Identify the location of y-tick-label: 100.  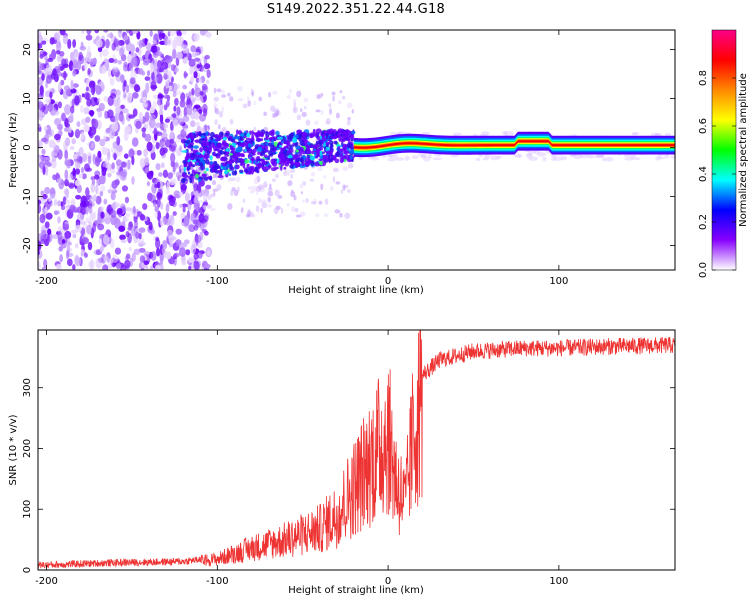
(27, 509).